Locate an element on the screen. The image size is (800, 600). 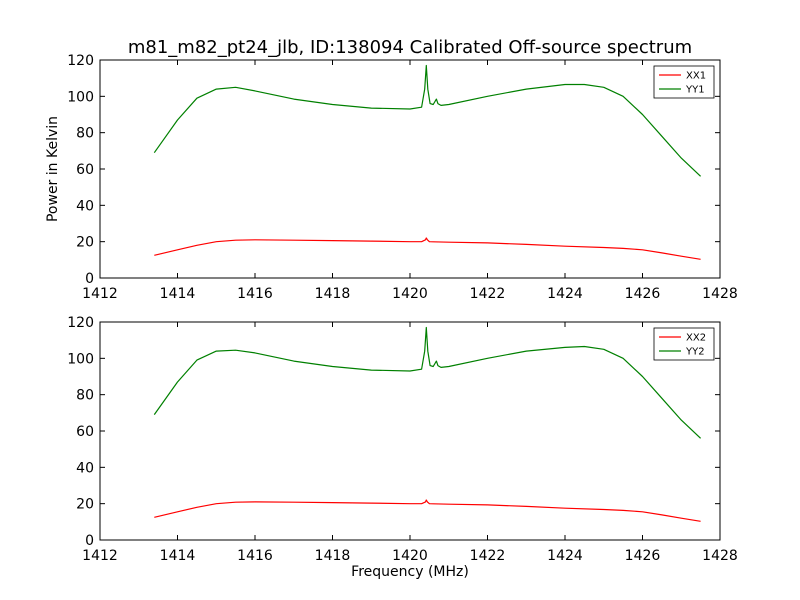
legend-label-yy2: YY2 is located at coordinates (695, 352).